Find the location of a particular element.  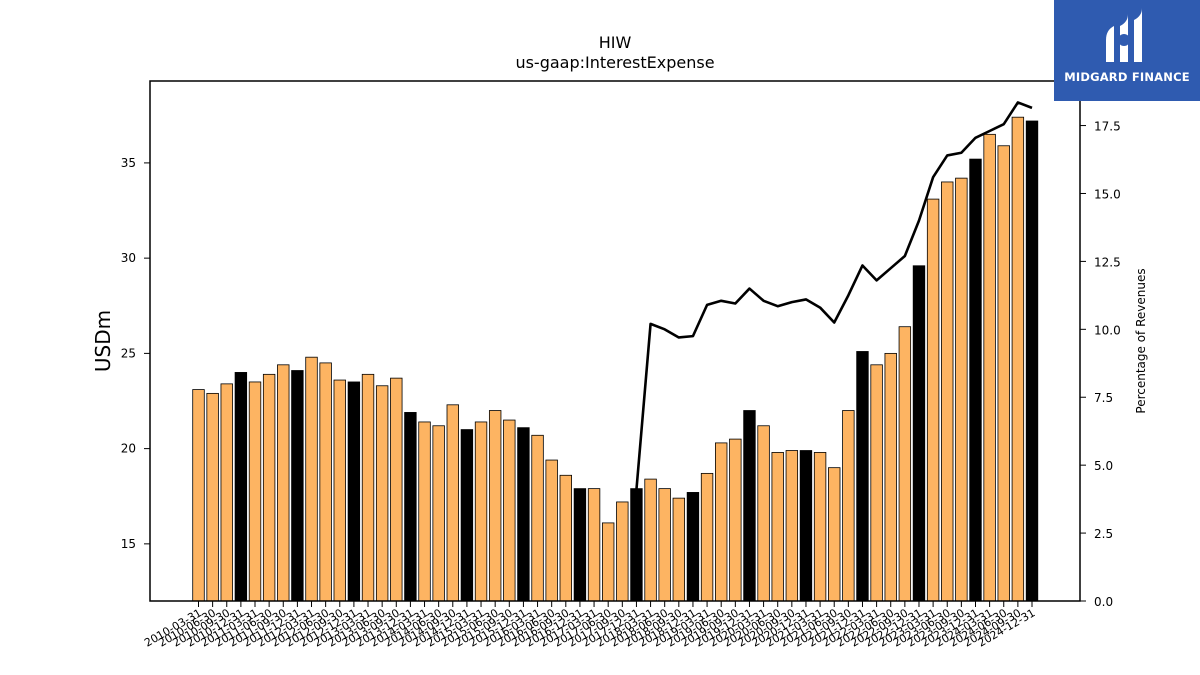

y-tick-label: 30 is located at coordinates (128, 258).